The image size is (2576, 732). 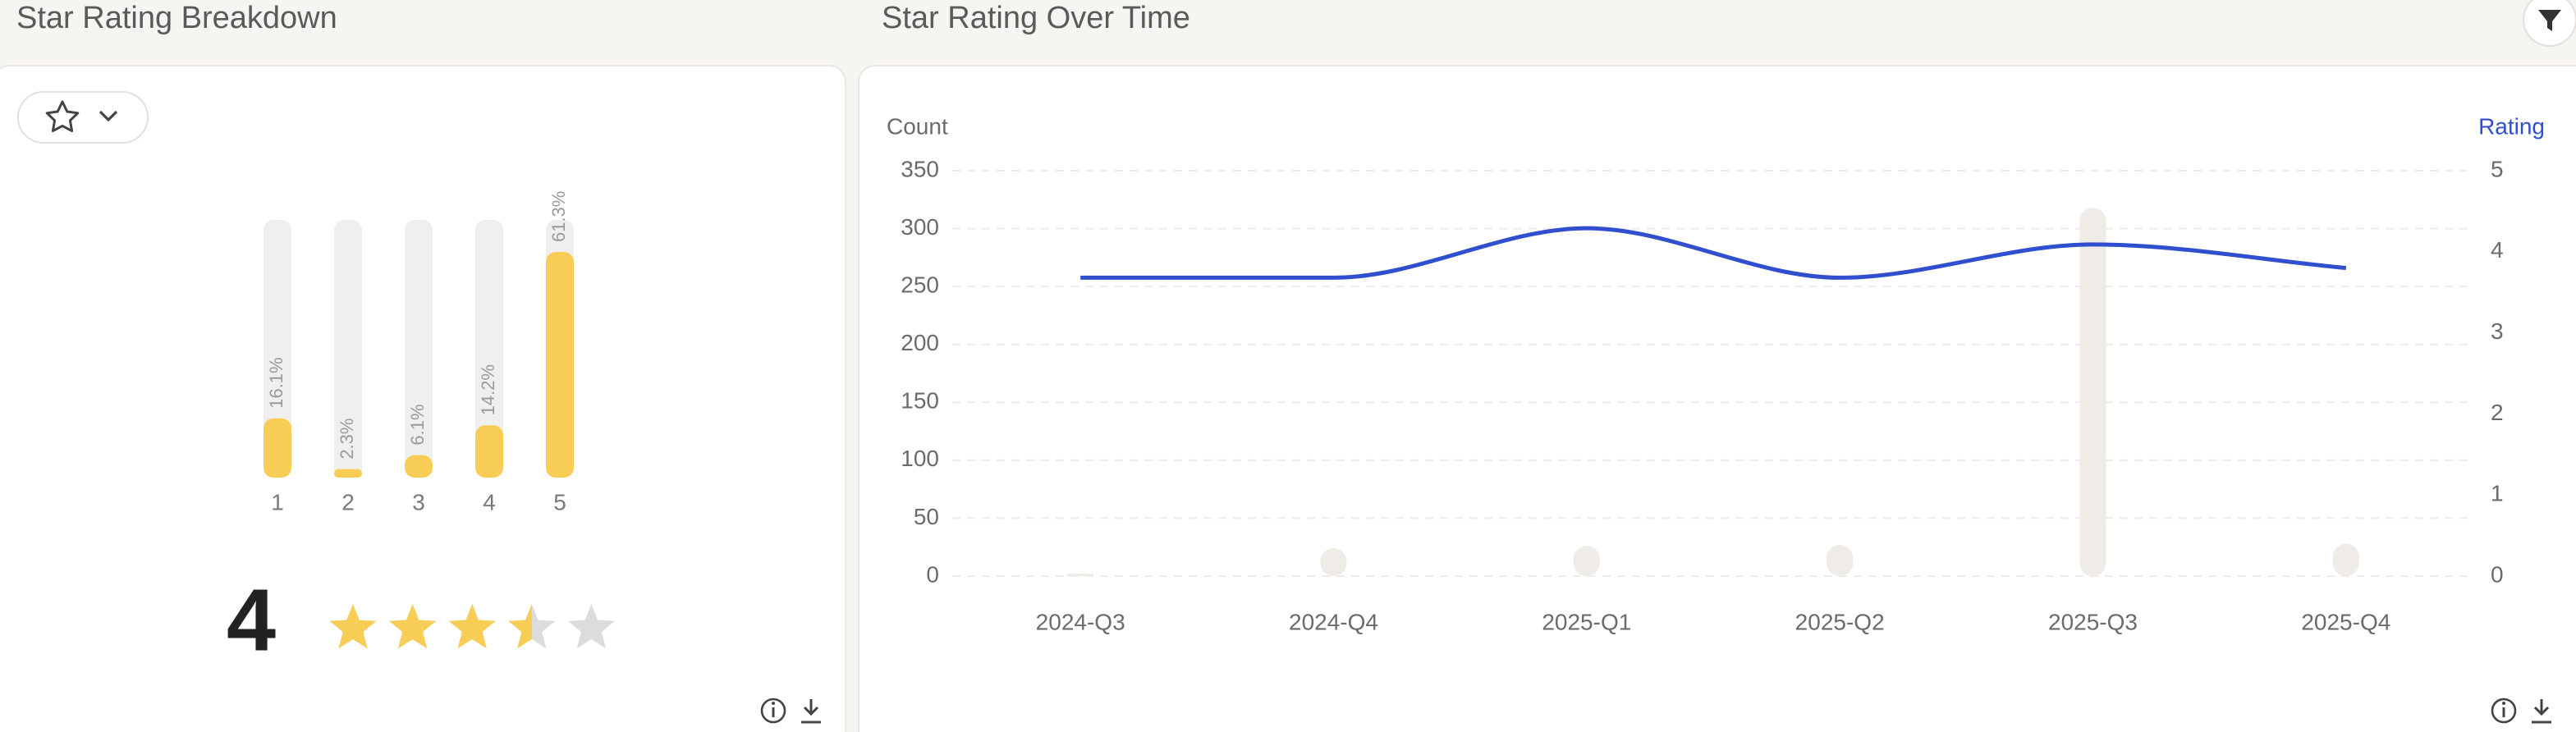 I want to click on y2-tick-label: 0, so click(x=2497, y=574).